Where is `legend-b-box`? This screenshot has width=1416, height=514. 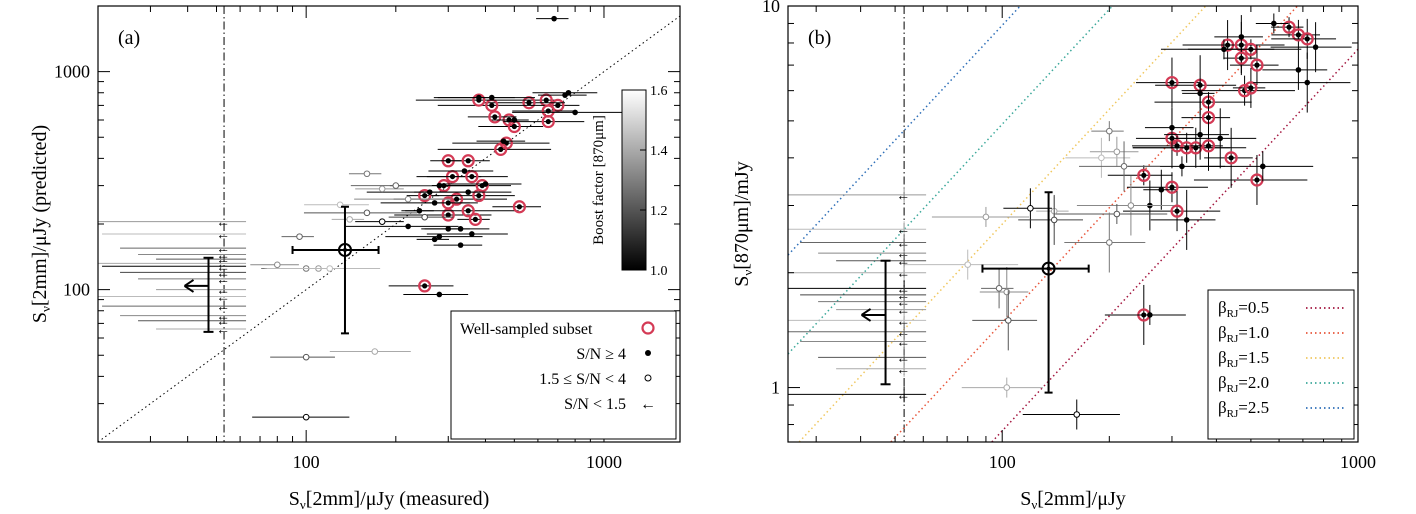 legend-b-box is located at coordinates (1281, 364).